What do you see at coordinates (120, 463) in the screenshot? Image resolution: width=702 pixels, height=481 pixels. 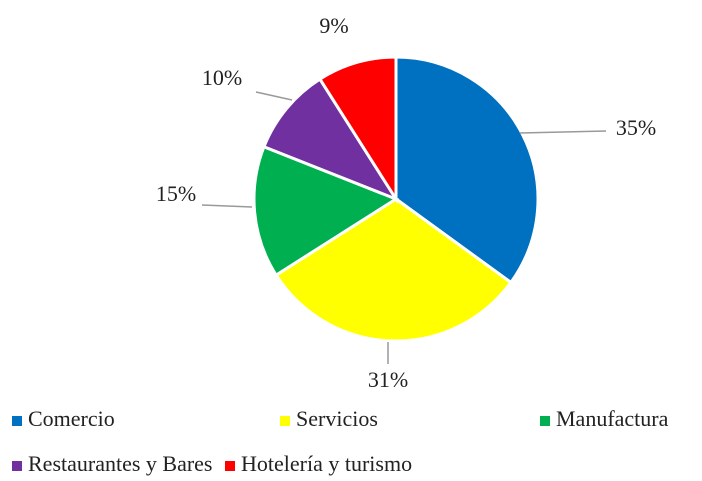 I see `legend-label: Restaurantes y Bares` at bounding box center [120, 463].